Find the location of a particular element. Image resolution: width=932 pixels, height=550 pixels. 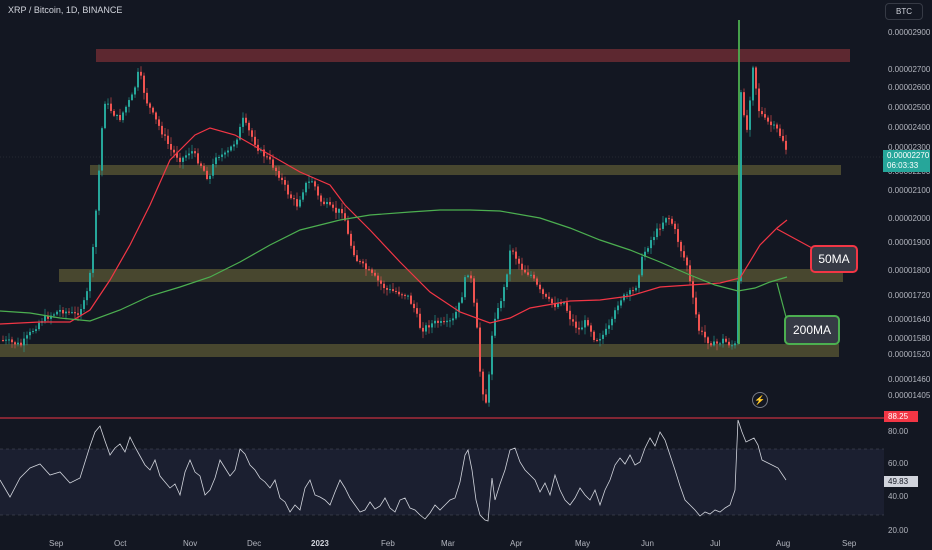

time-tick: Mar is located at coordinates (448, 543).